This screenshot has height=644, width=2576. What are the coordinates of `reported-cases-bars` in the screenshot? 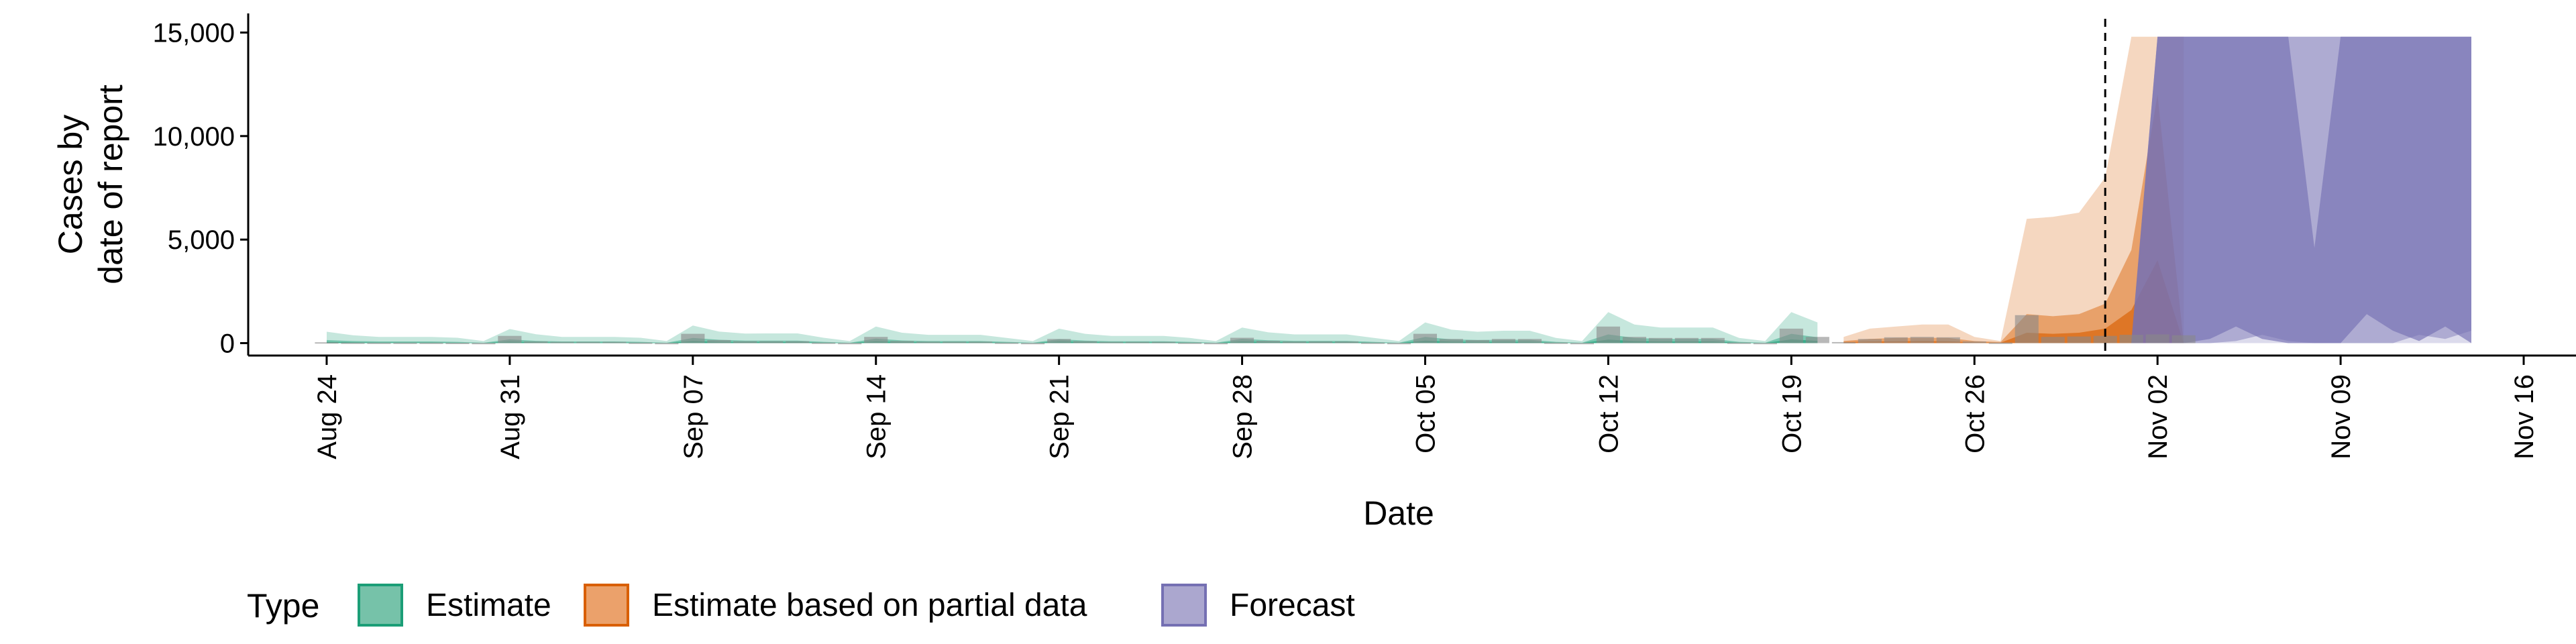 It's located at (1255, 330).